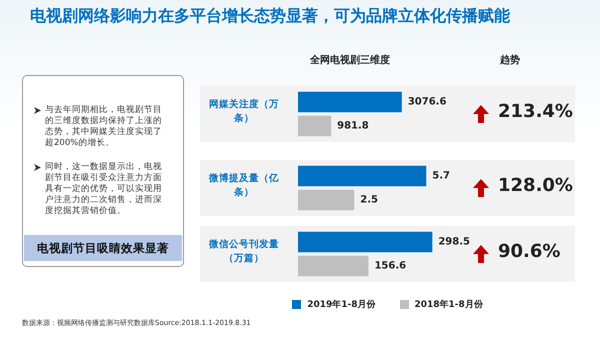 This screenshot has width=600, height=338. What do you see at coordinates (104, 127) in the screenshot?
I see `text: 与去年同期相比，电视剧节目的三维度数据均保持了上涨的态势，其中网媒关注度实现了超200%的增长。` at bounding box center [104, 127].